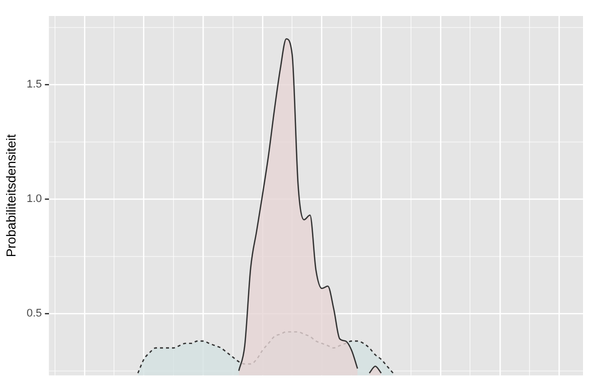 This screenshot has width=609, height=385. Describe the element at coordinates (10, 196) in the screenshot. I see `y-axis-title: Probabiliteitsdensiteit` at that location.